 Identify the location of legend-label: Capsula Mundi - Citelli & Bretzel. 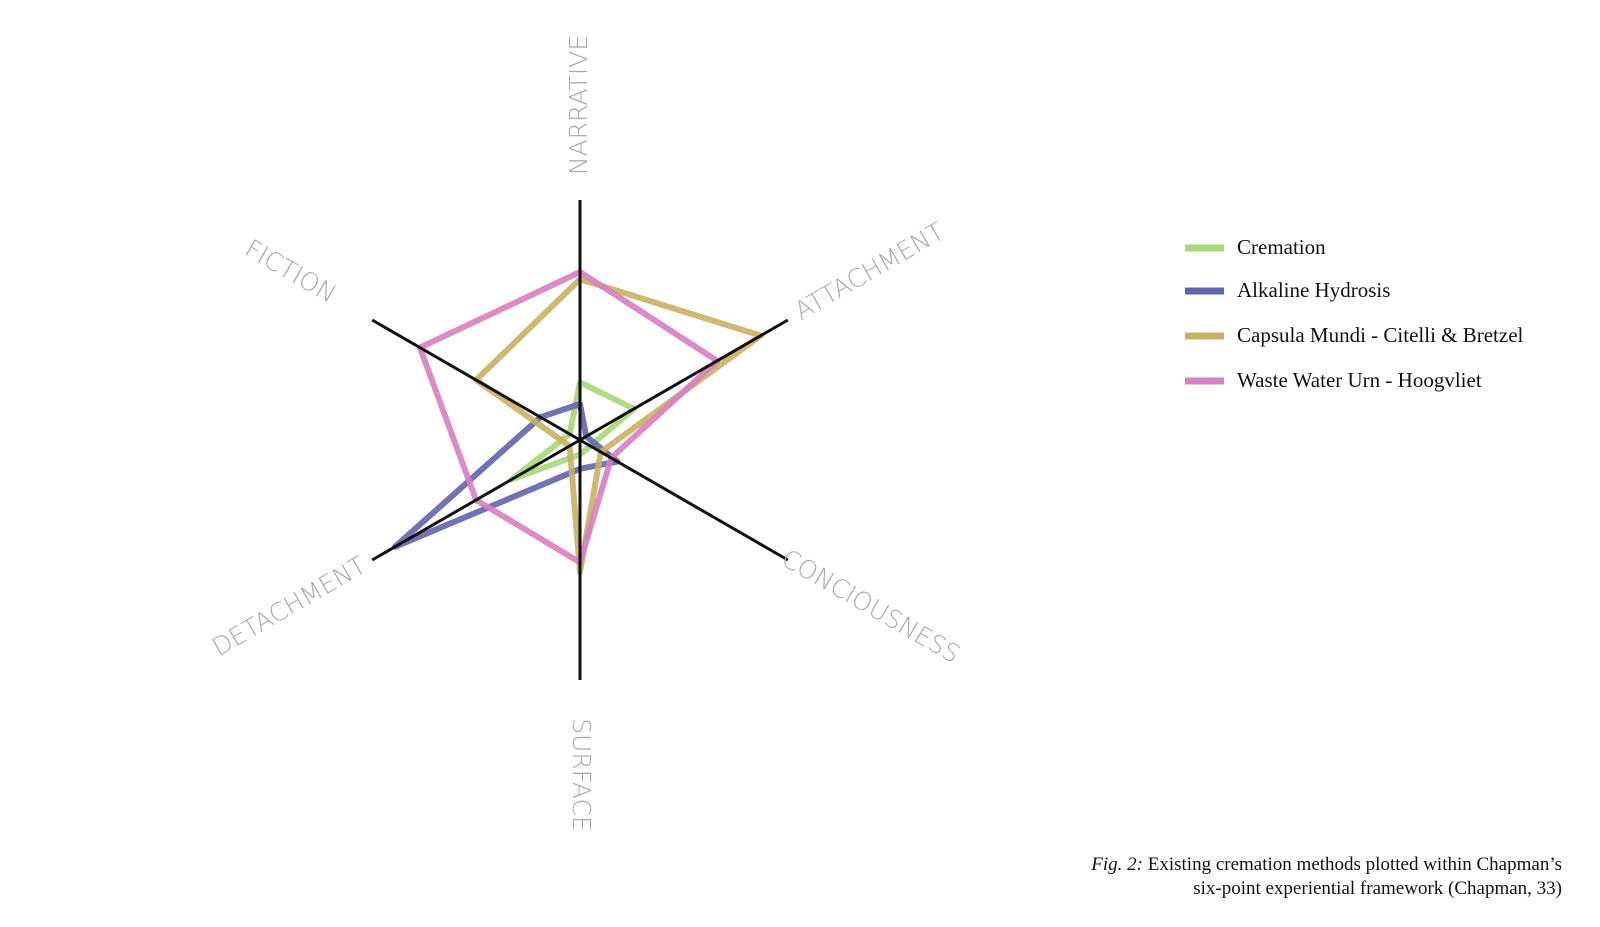
(1380, 335).